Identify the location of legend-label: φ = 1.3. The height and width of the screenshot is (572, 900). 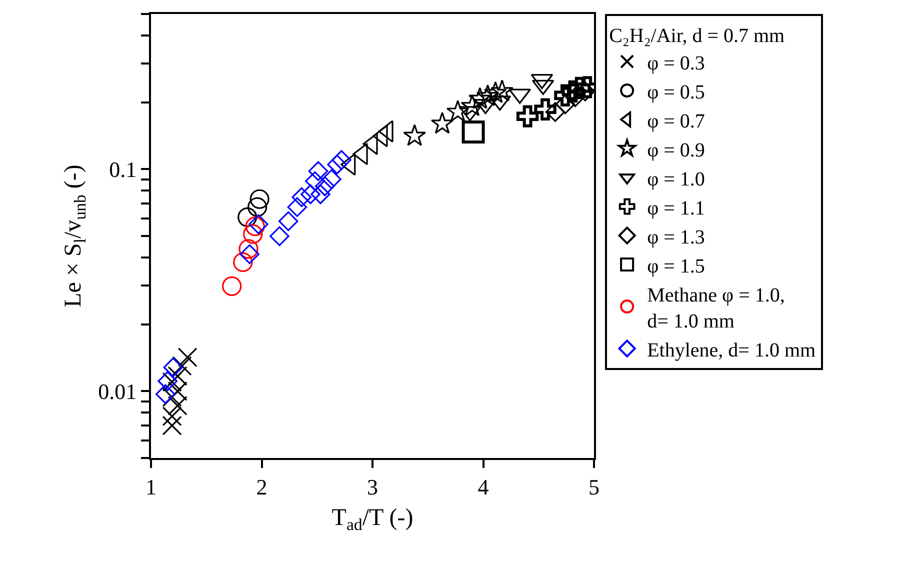
(676, 237).